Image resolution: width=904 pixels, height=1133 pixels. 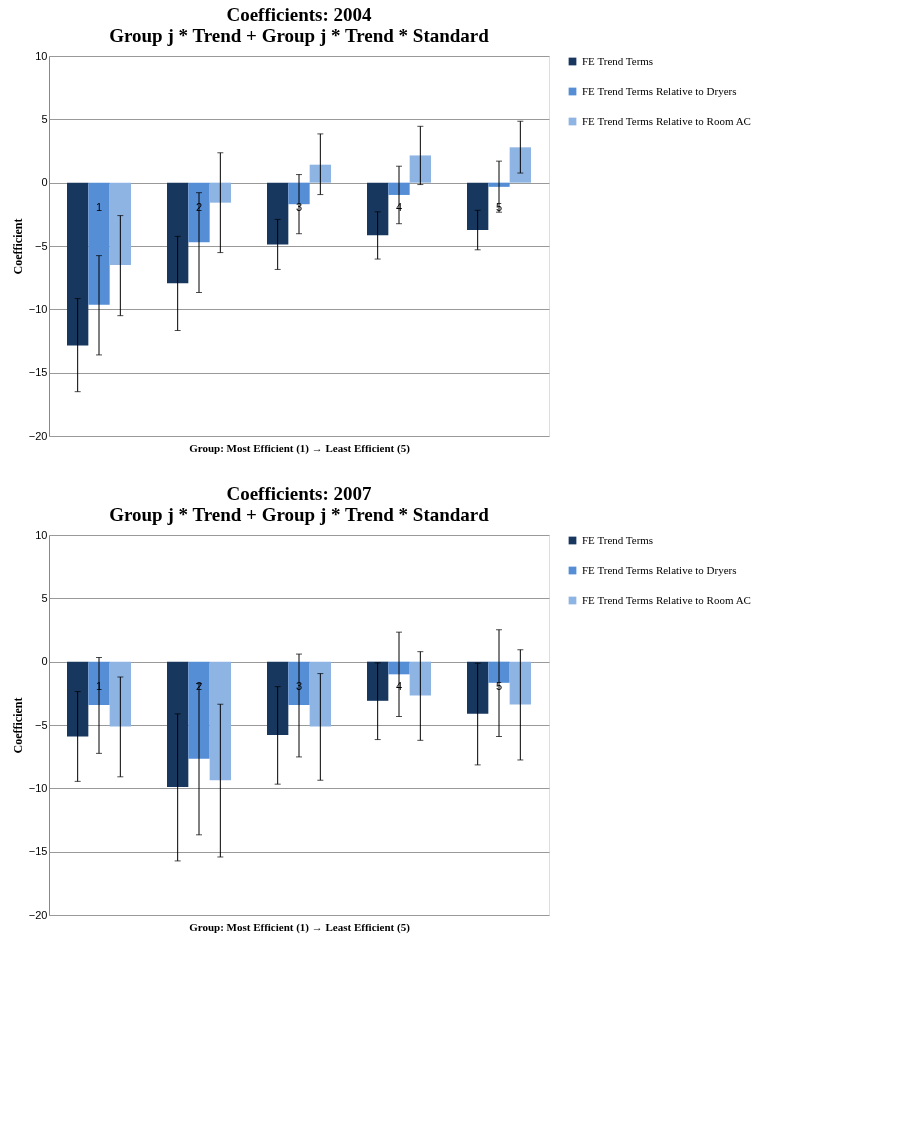 What do you see at coordinates (299, 504) in the screenshot?
I see `chart-title: Coefficients: 2007 Group j * Trend + Group j * Trend * Standard` at bounding box center [299, 504].